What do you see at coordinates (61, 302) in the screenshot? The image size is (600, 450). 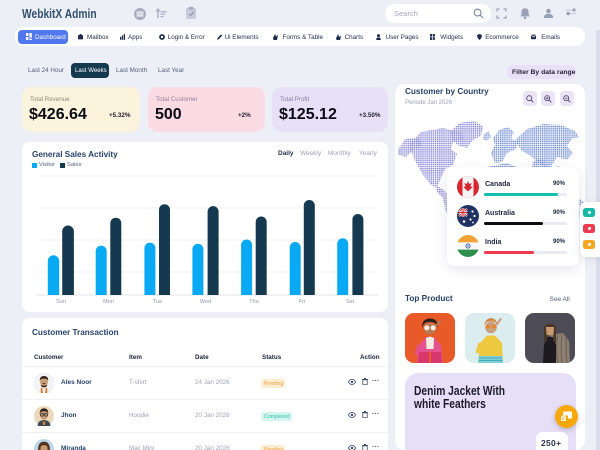 I see `svg-text: Sun` at bounding box center [61, 302].